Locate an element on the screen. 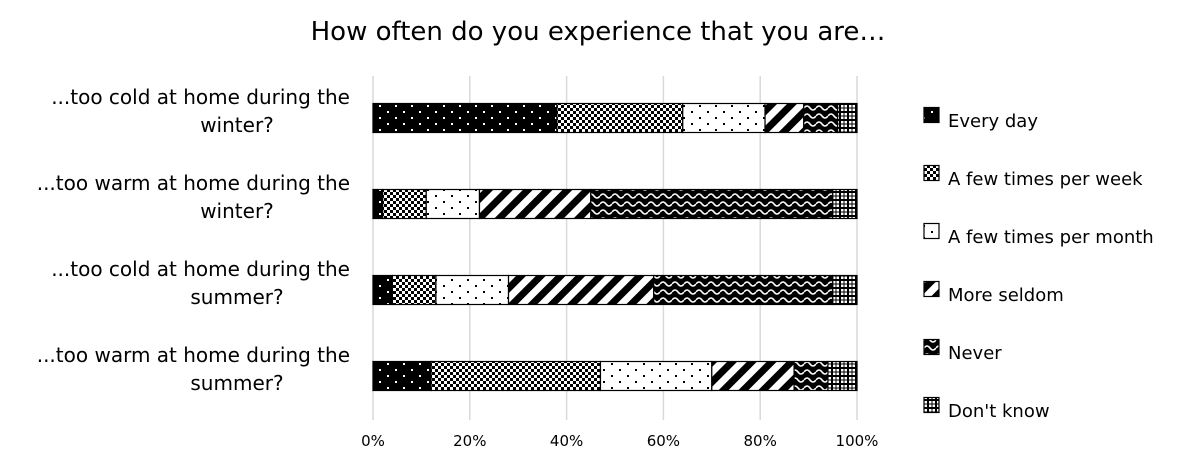 The width and height of the screenshot is (1181, 455). x-axis-ticks: 0% 20% 40% 60% 80% 100% is located at coordinates (619, 441).